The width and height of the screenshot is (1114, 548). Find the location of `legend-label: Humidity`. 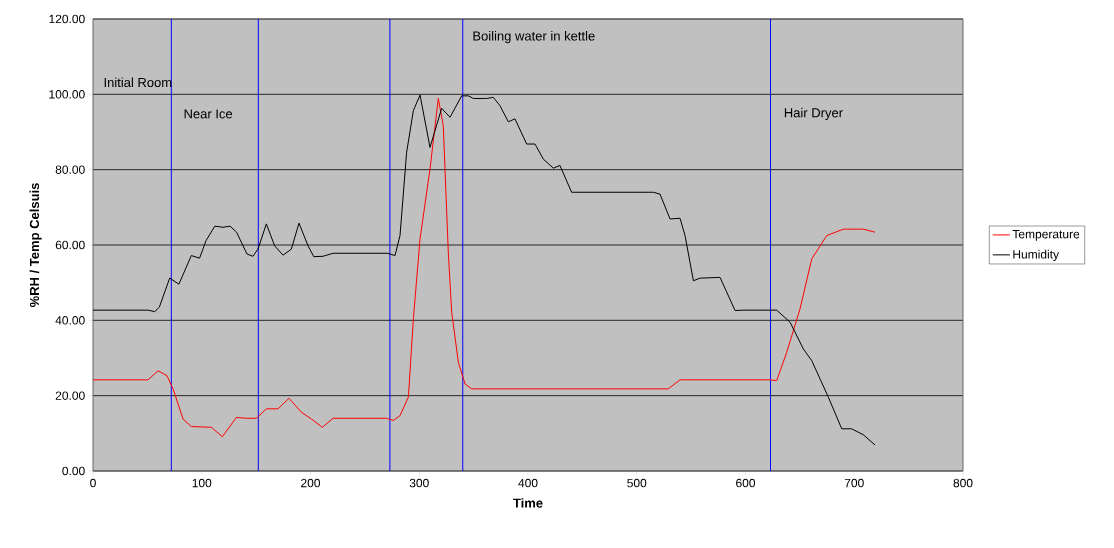

legend-label: Humidity is located at coordinates (1036, 255).